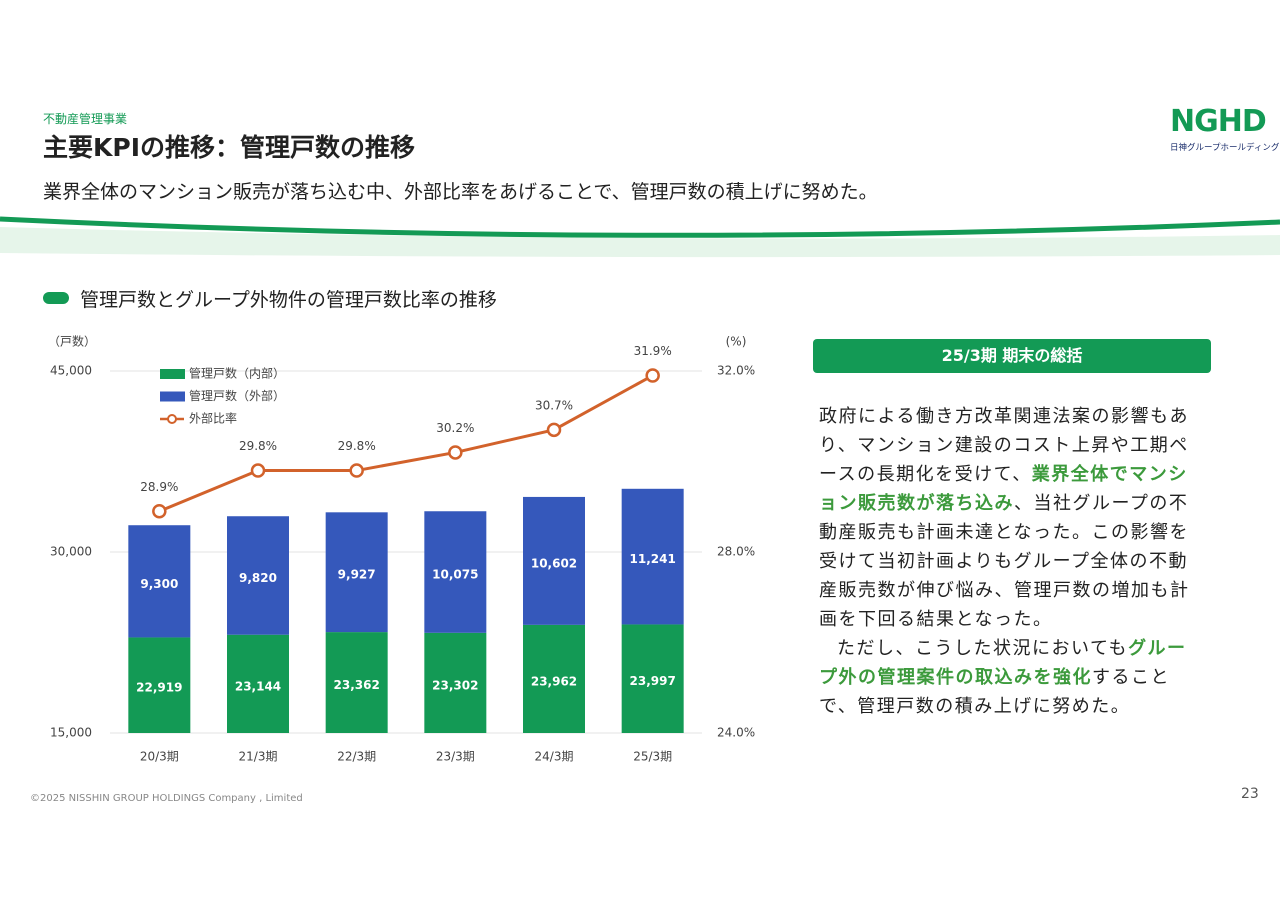  Describe the element at coordinates (640, 227) in the screenshot. I see `divider-line` at that location.